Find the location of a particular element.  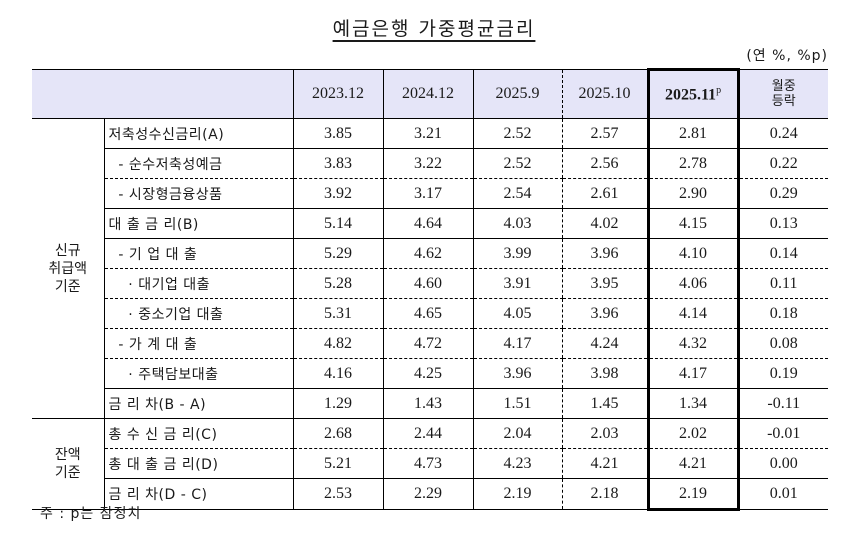

col-header-2024-12: 2024.12 is located at coordinates (427, 94).